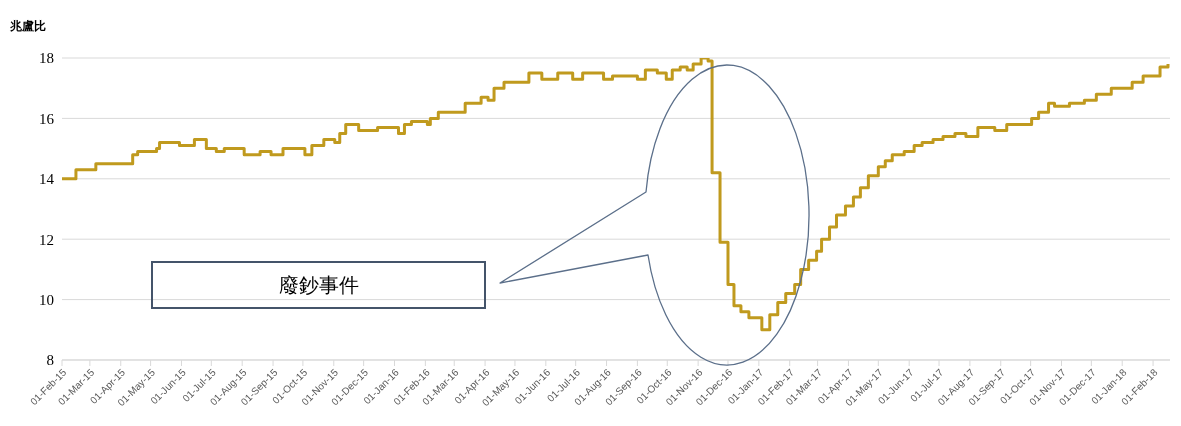  Describe the element at coordinates (46, 299) in the screenshot. I see `y-tick-label: 10` at that location.